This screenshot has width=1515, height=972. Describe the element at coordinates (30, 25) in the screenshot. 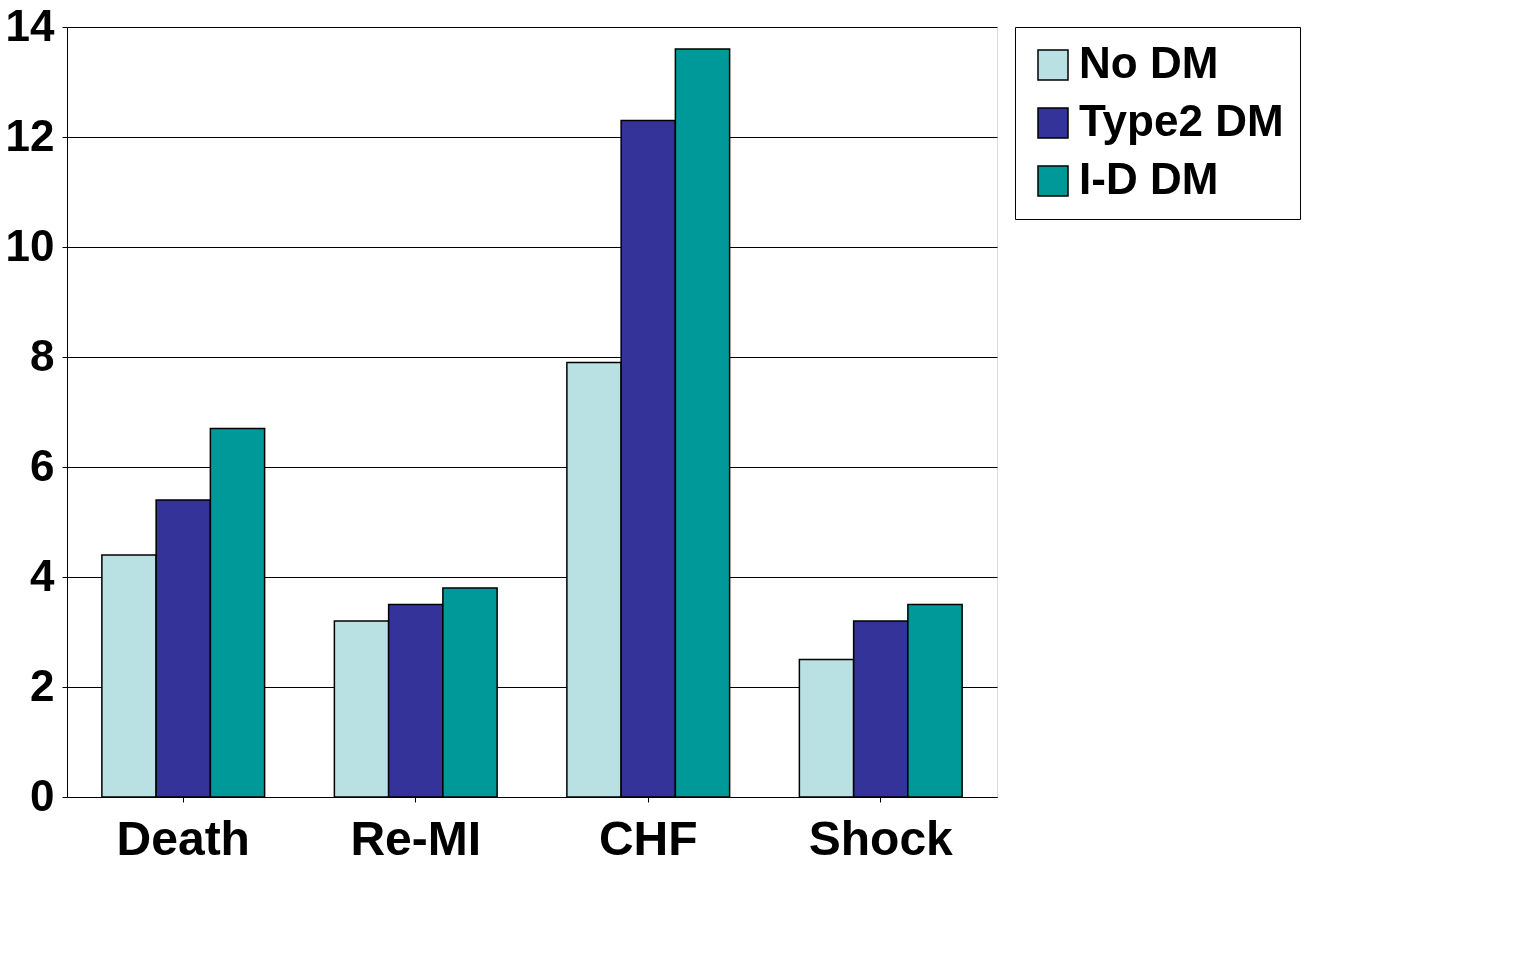

I see `y-tick-label: 14` at that location.